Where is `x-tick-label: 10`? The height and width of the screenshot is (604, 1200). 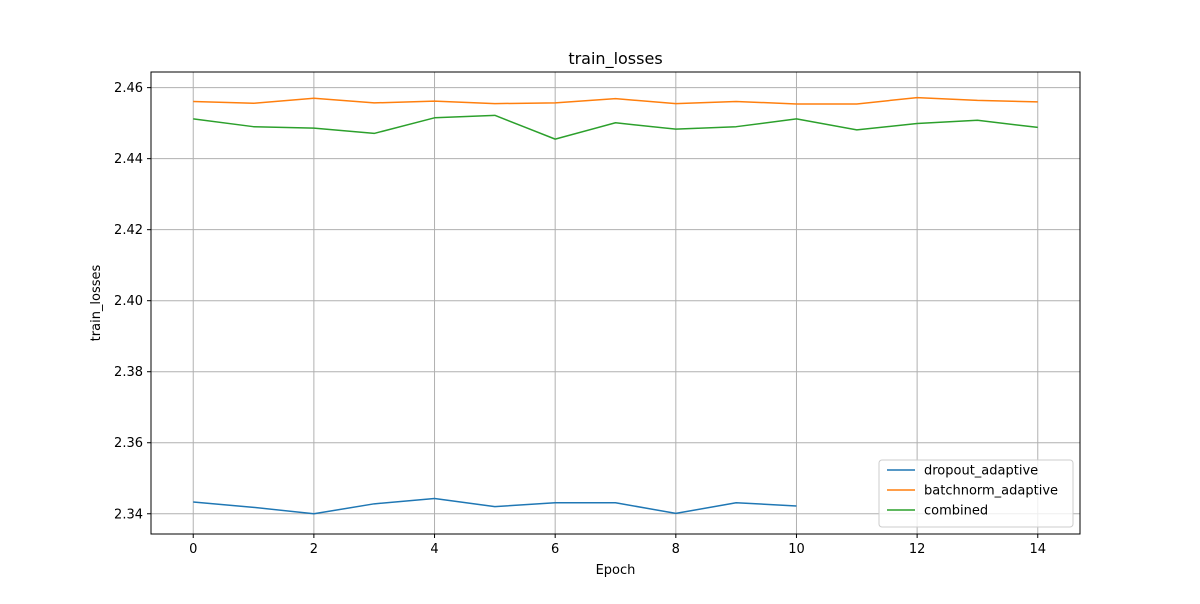 x-tick-label: 10 is located at coordinates (796, 549).